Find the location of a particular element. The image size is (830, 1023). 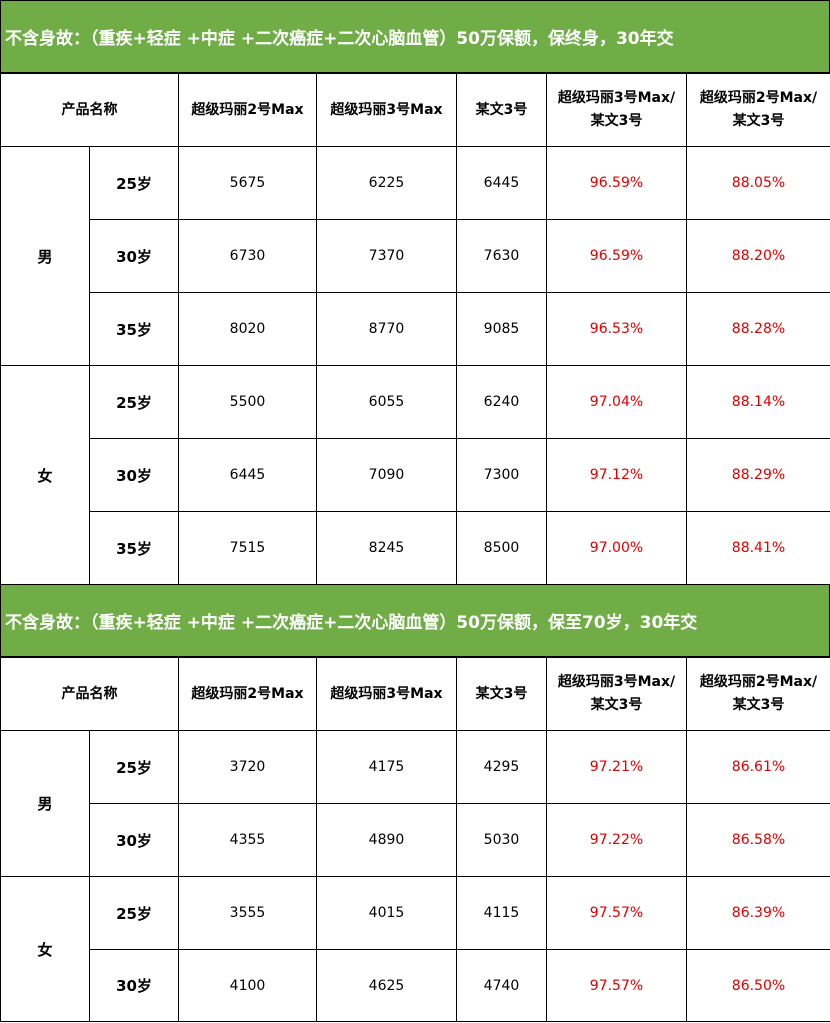

premium-cell: 4100 is located at coordinates (247, 985).